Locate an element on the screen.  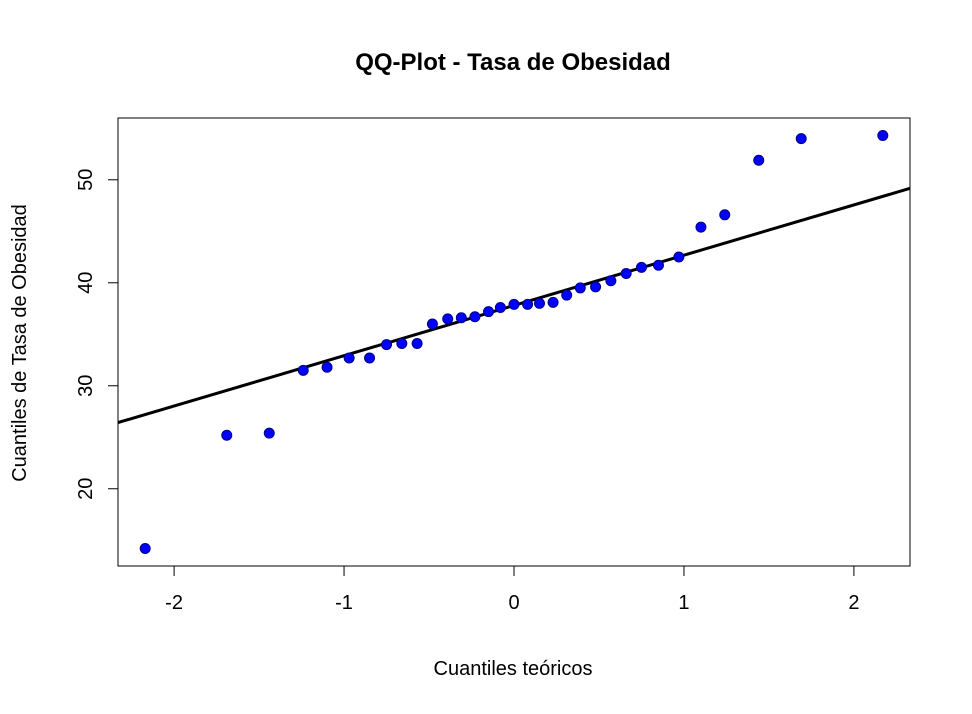
y-axis: 20 30 40 50 is located at coordinates (97, 334).